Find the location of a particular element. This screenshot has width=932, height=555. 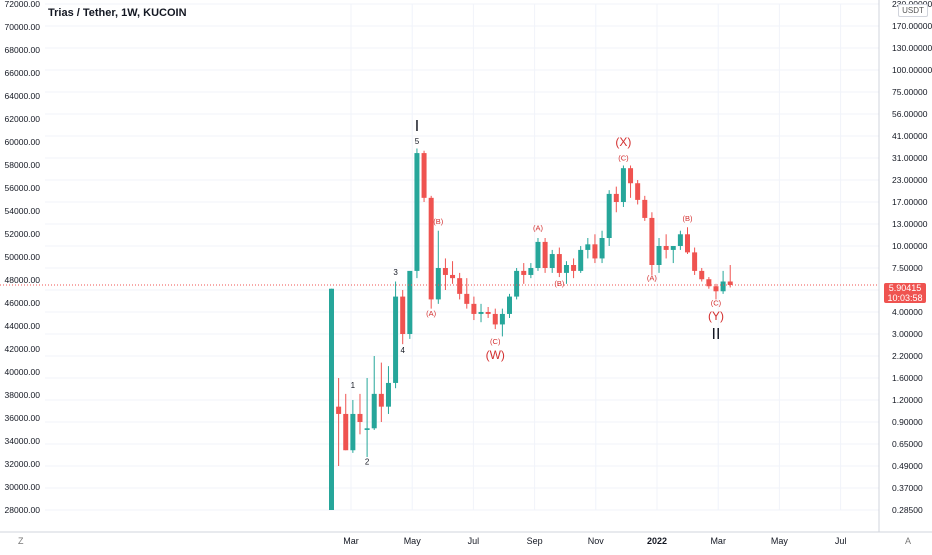

zoom-toggle-button: Z is located at coordinates (21, 541).